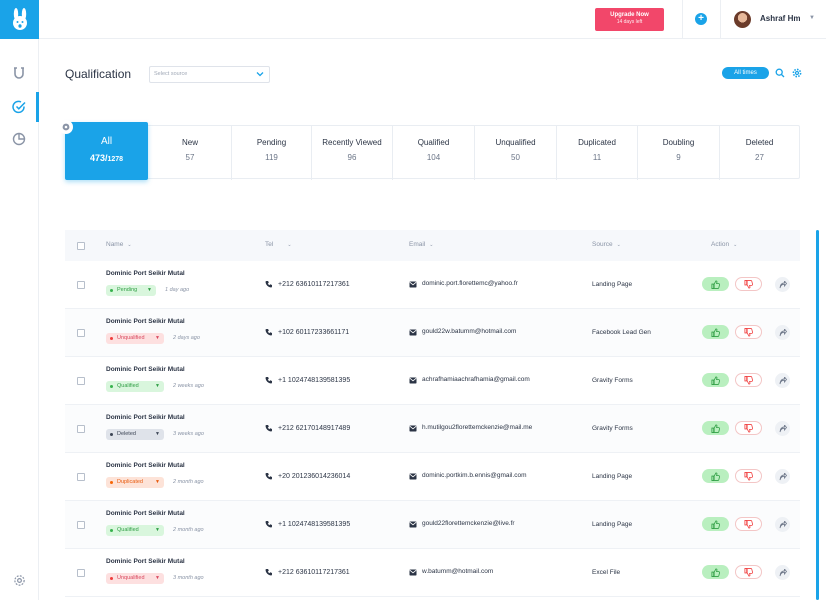 The height and width of the screenshot is (600, 826). What do you see at coordinates (629, 19) in the screenshot?
I see `upgrade-button: Upgrade Now 14 days left` at bounding box center [629, 19].